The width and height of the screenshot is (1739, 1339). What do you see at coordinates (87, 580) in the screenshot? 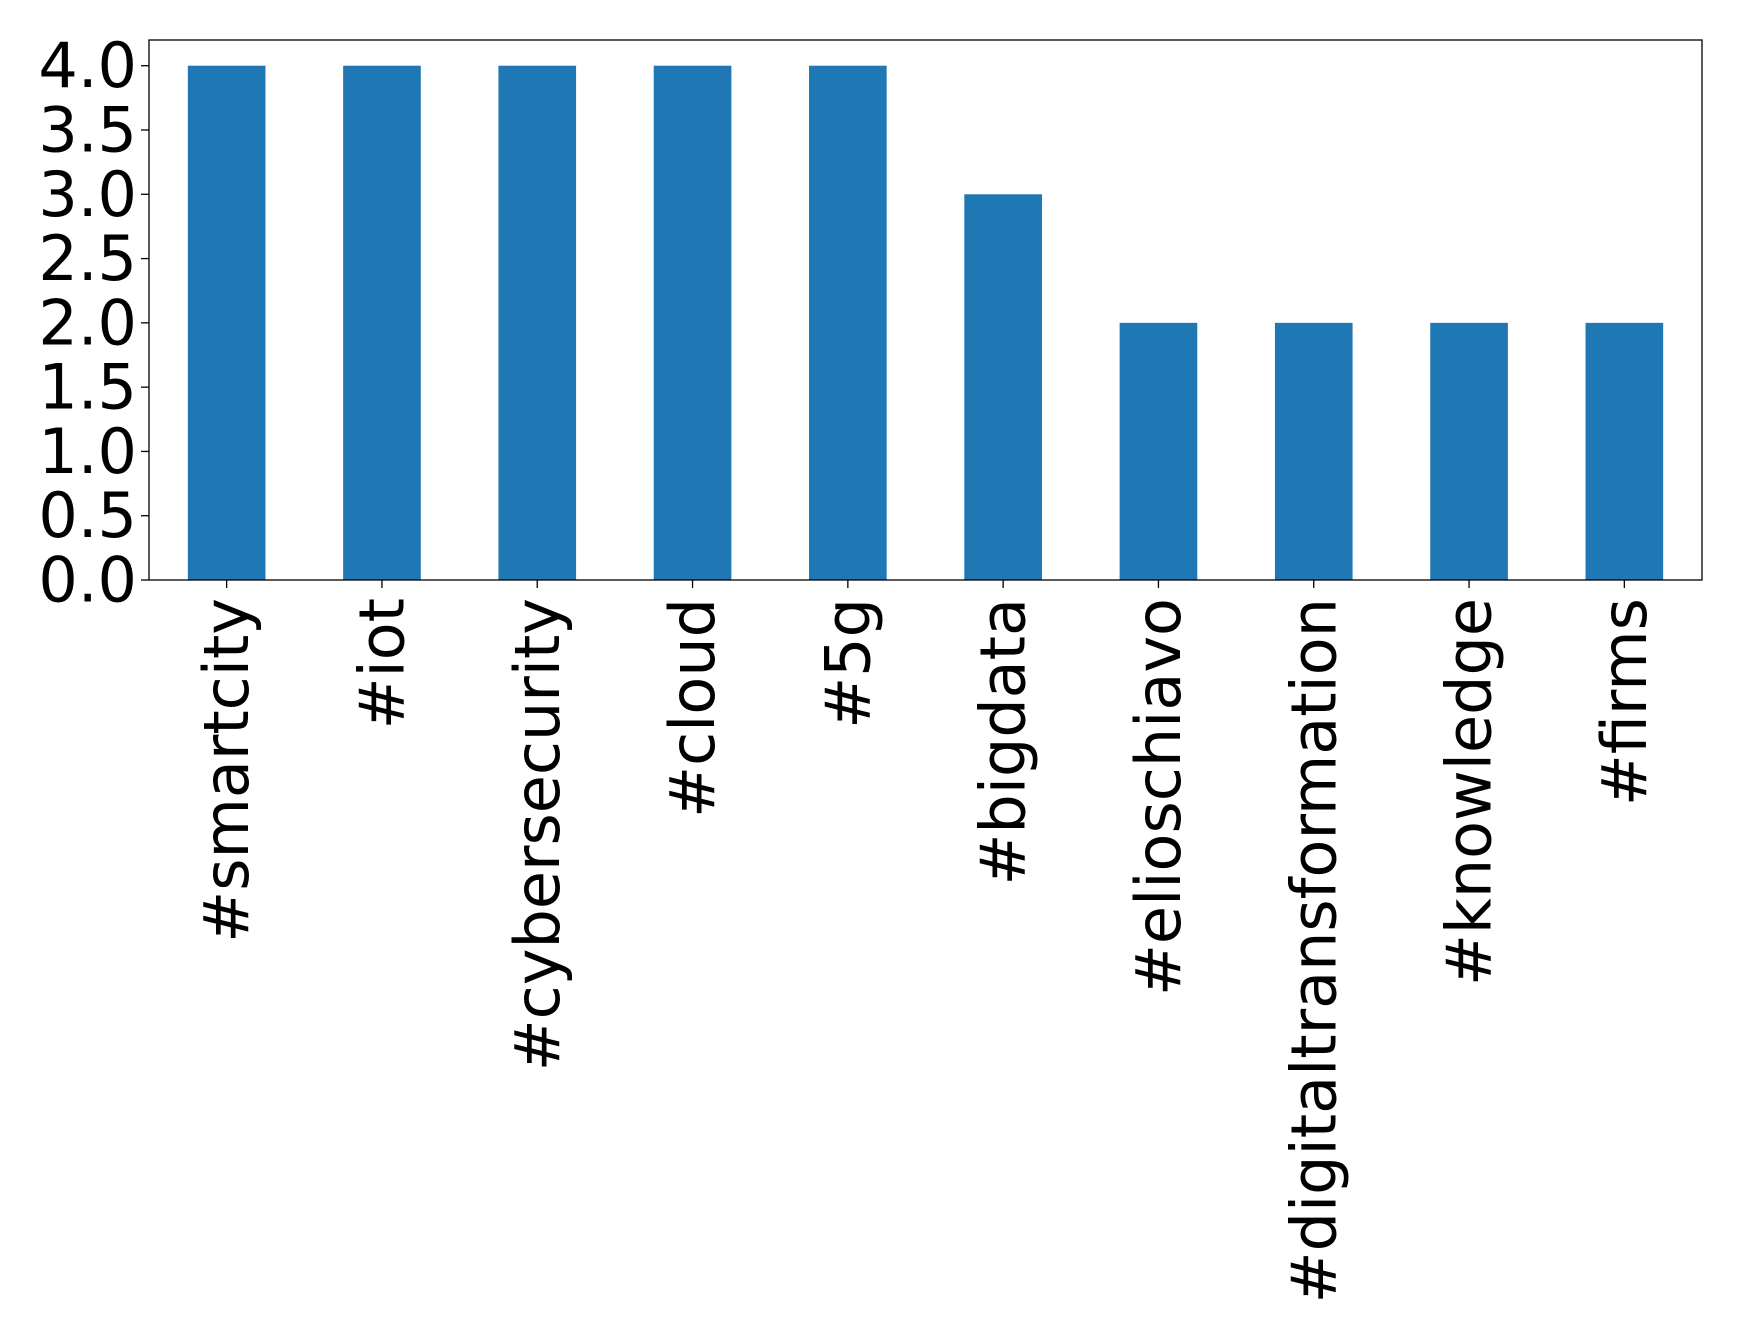
I see `y-tick-label: 0.0` at bounding box center [87, 580].